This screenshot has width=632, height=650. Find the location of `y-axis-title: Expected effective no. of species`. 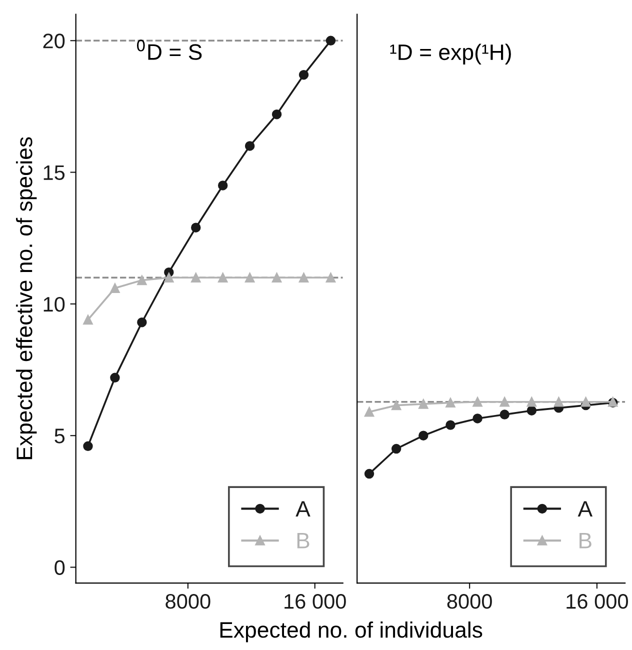

y-axis-title: Expected effective no. of species is located at coordinates (26, 298).